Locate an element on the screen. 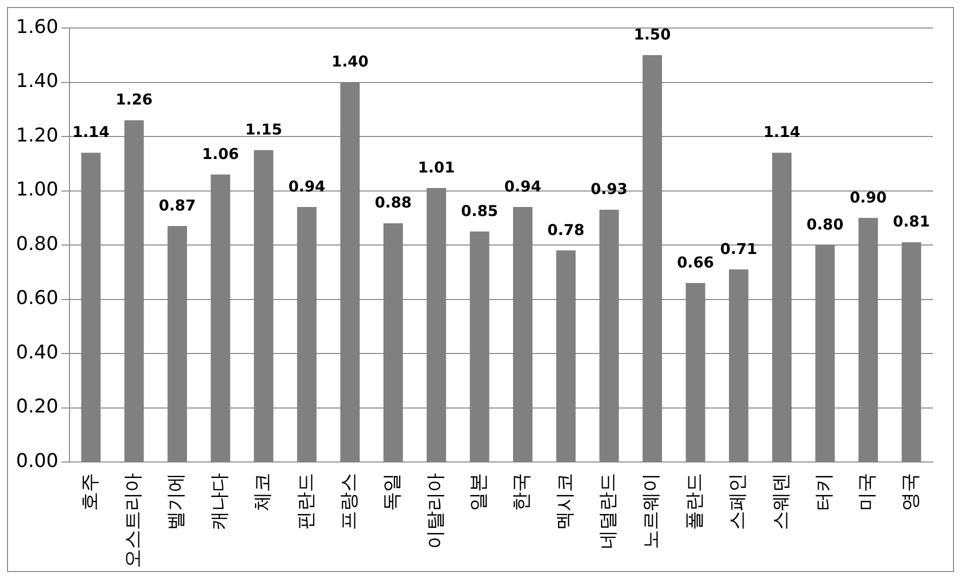  x-tick-label: 일본 is located at coordinates (478, 492).